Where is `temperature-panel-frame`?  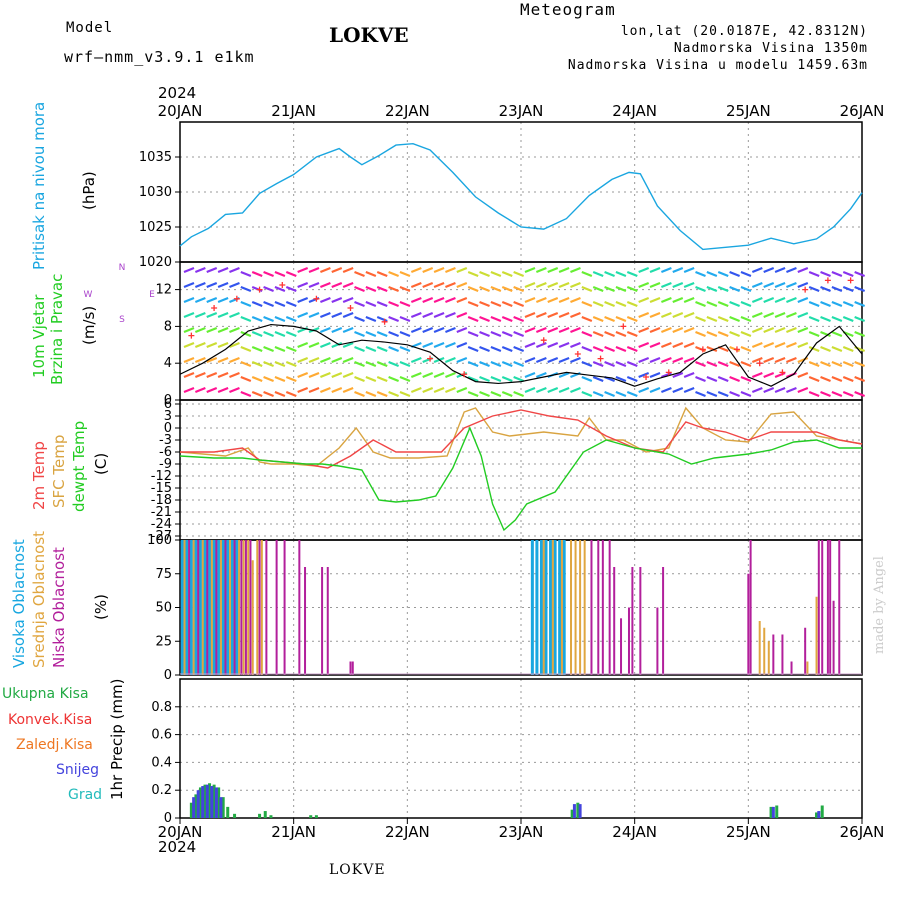
temperature-panel-frame is located at coordinates (521, 470).